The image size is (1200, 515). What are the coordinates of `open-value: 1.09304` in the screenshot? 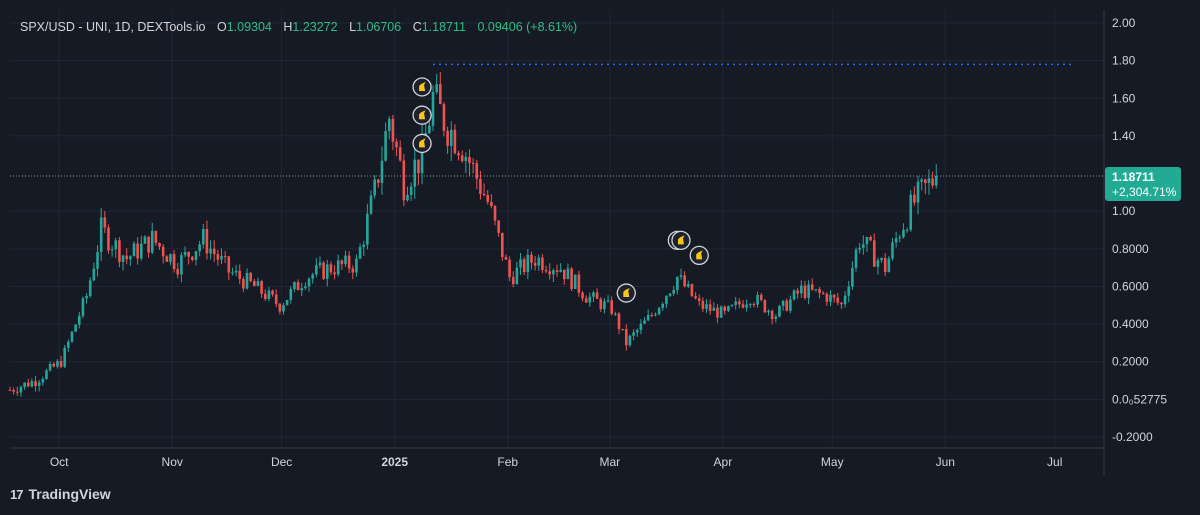 It's located at (249, 27).